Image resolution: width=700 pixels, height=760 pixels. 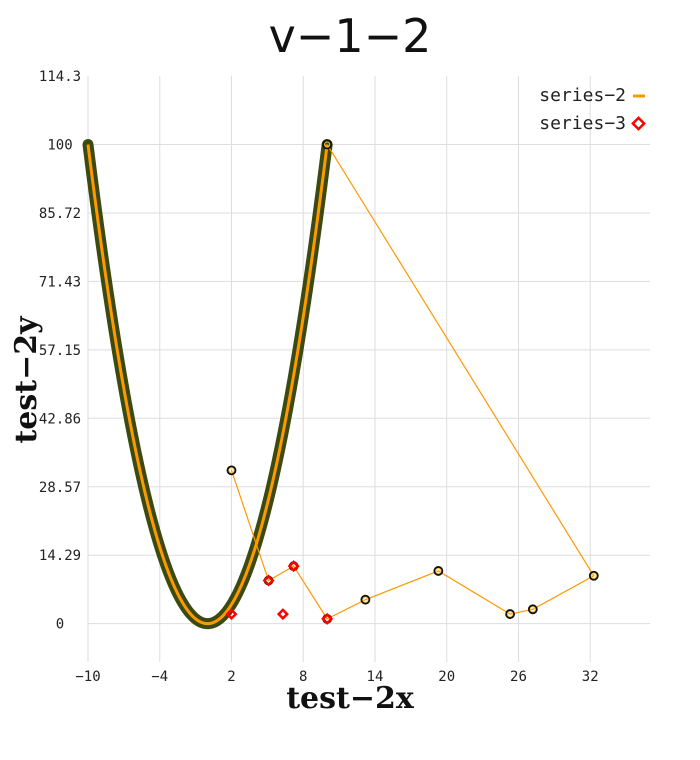 I want to click on y-tick-label: 57.15, so click(x=60, y=351).